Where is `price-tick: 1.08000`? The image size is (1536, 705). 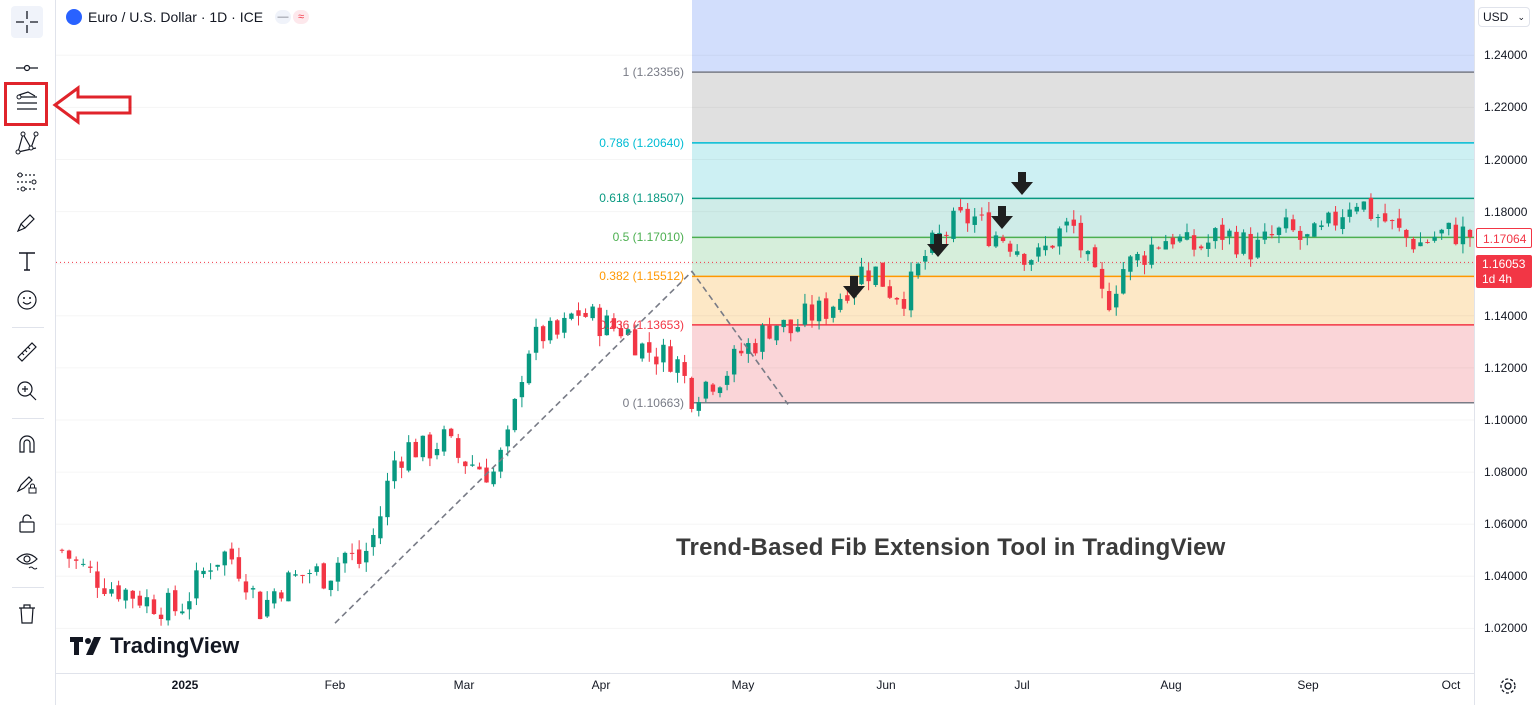 price-tick: 1.08000 is located at coordinates (1506, 472).